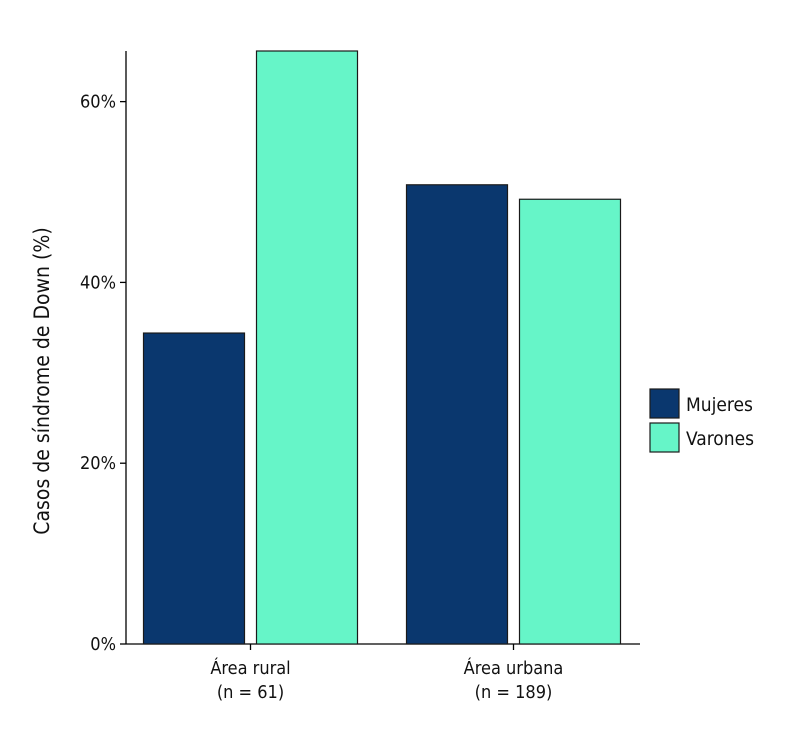 The image size is (794, 733). I want to click on y-axis-title: Casos de síndrome de Down (%), so click(42, 380).